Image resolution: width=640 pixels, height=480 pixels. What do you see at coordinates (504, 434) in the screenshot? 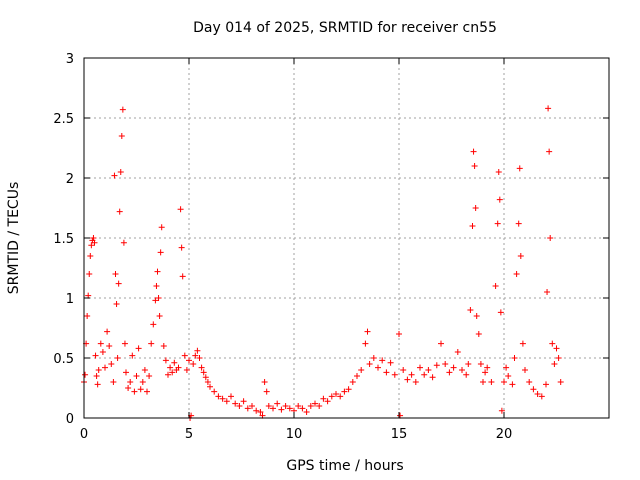
I see `x-tick-label: 20` at bounding box center [504, 434].